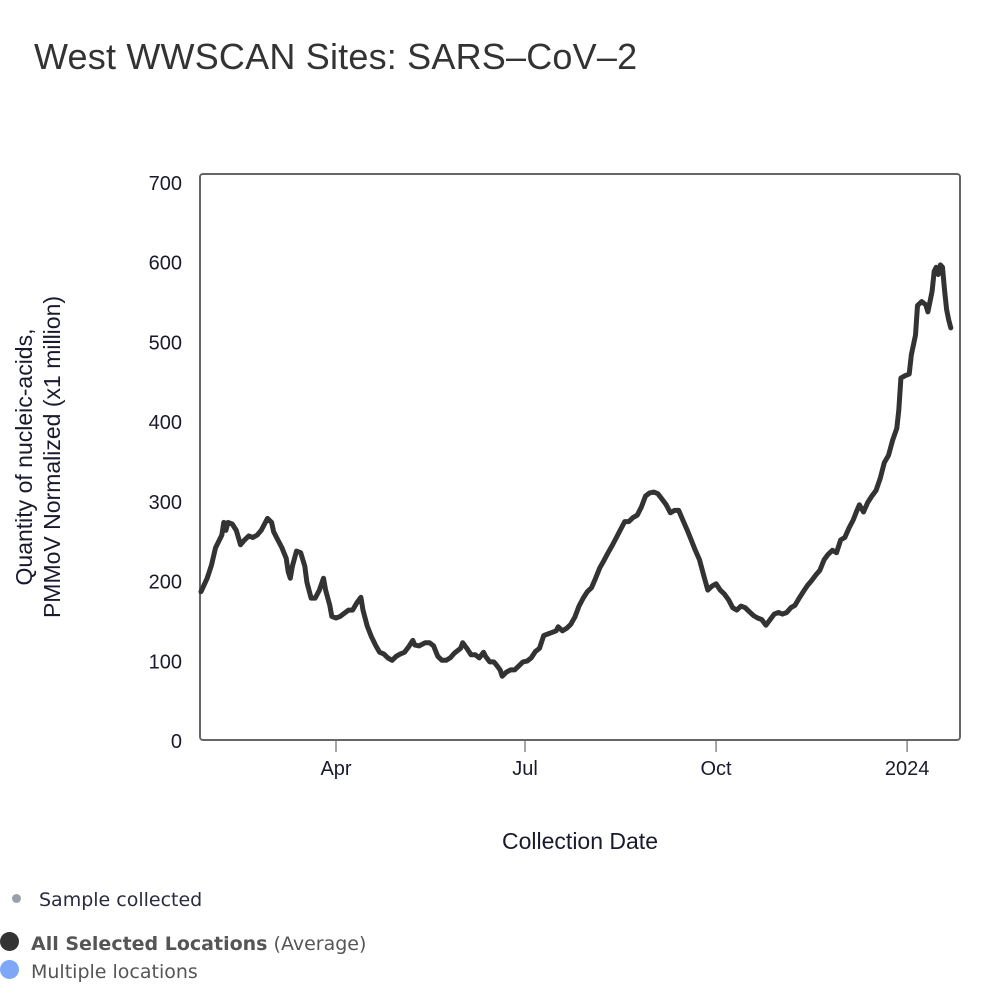 The width and height of the screenshot is (1000, 1002). I want to click on sample-dot-icon, so click(16, 898).